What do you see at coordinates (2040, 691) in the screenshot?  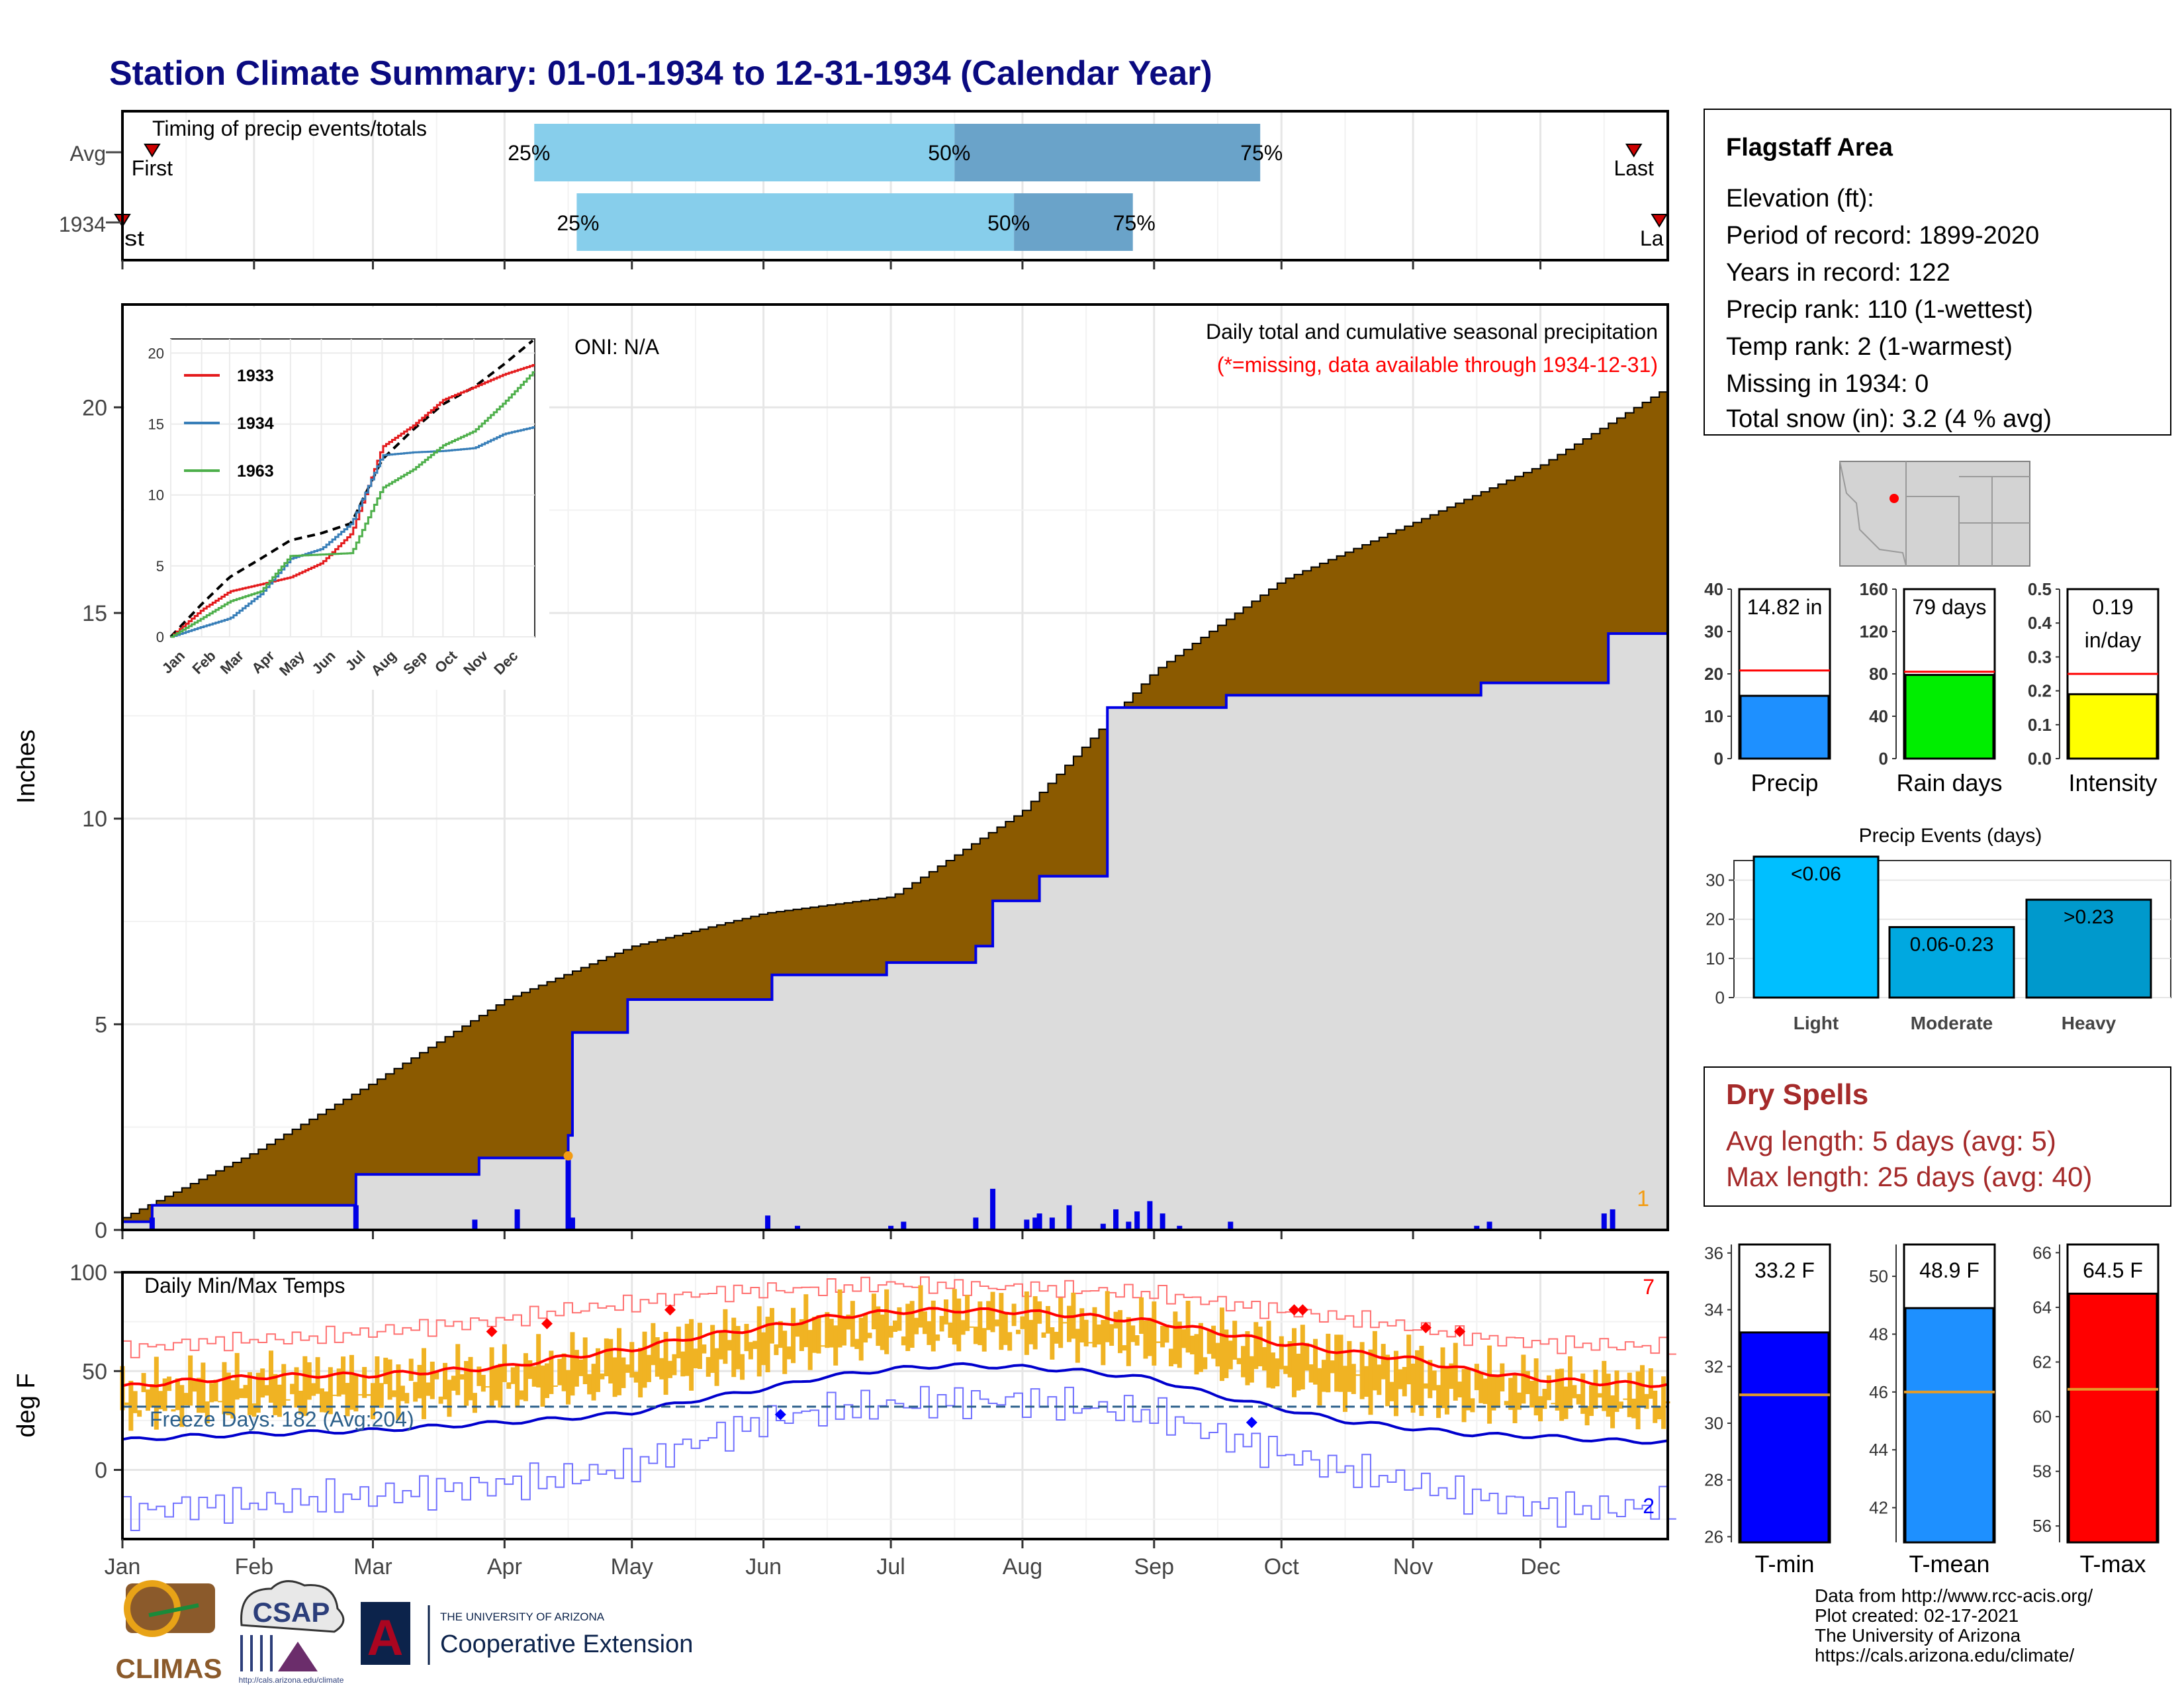 I see `mini-bar-tick-label: 0.2` at bounding box center [2040, 691].